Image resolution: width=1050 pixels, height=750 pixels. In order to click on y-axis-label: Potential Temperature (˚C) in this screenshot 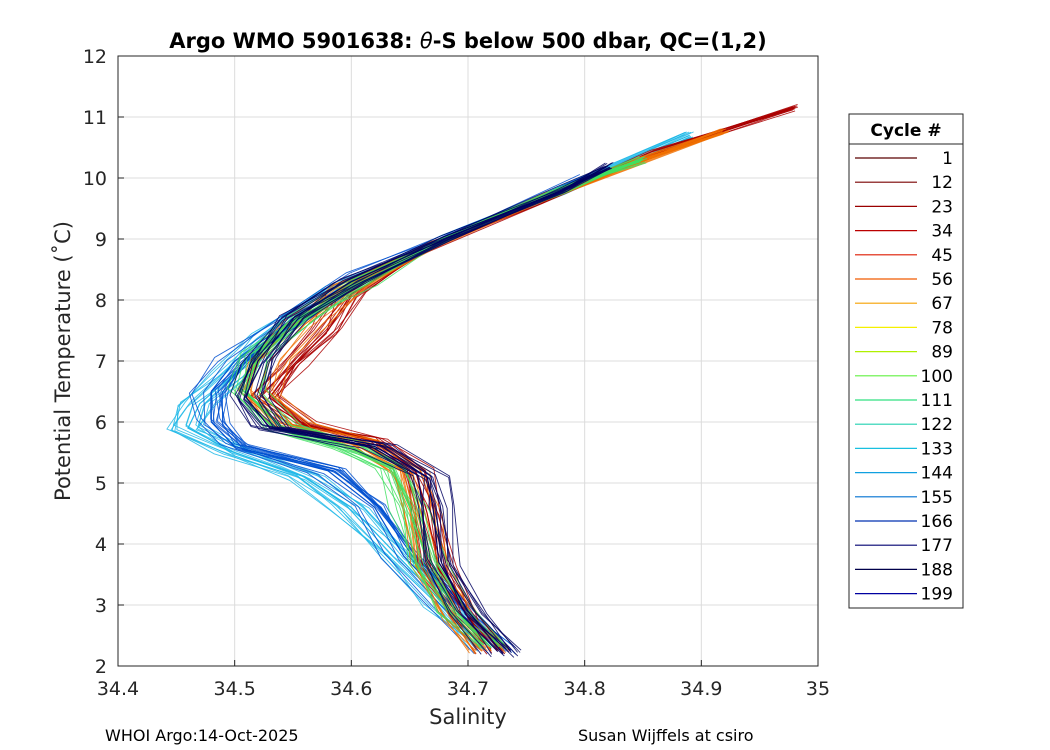, I will do `click(63, 361)`.